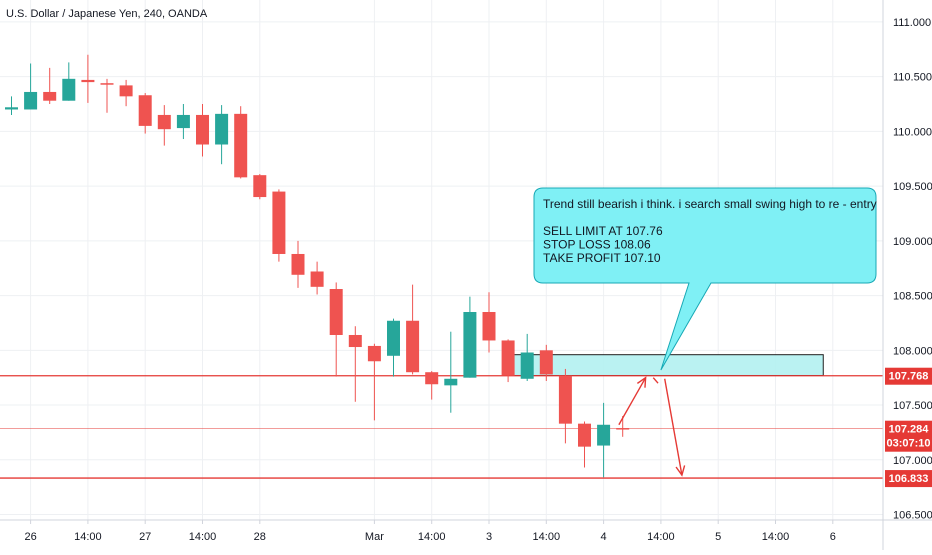 The image size is (932, 555). I want to click on price-tag-label: 107.768, so click(909, 377).